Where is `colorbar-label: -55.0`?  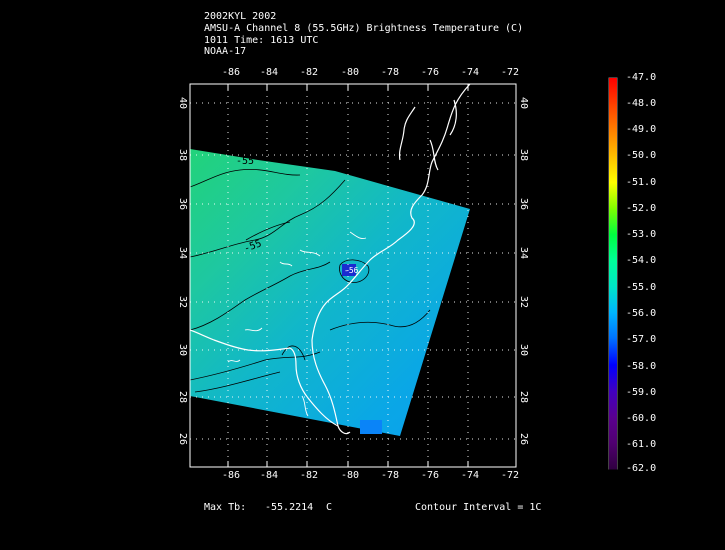
colorbar-label: -55.0 is located at coordinates (641, 287).